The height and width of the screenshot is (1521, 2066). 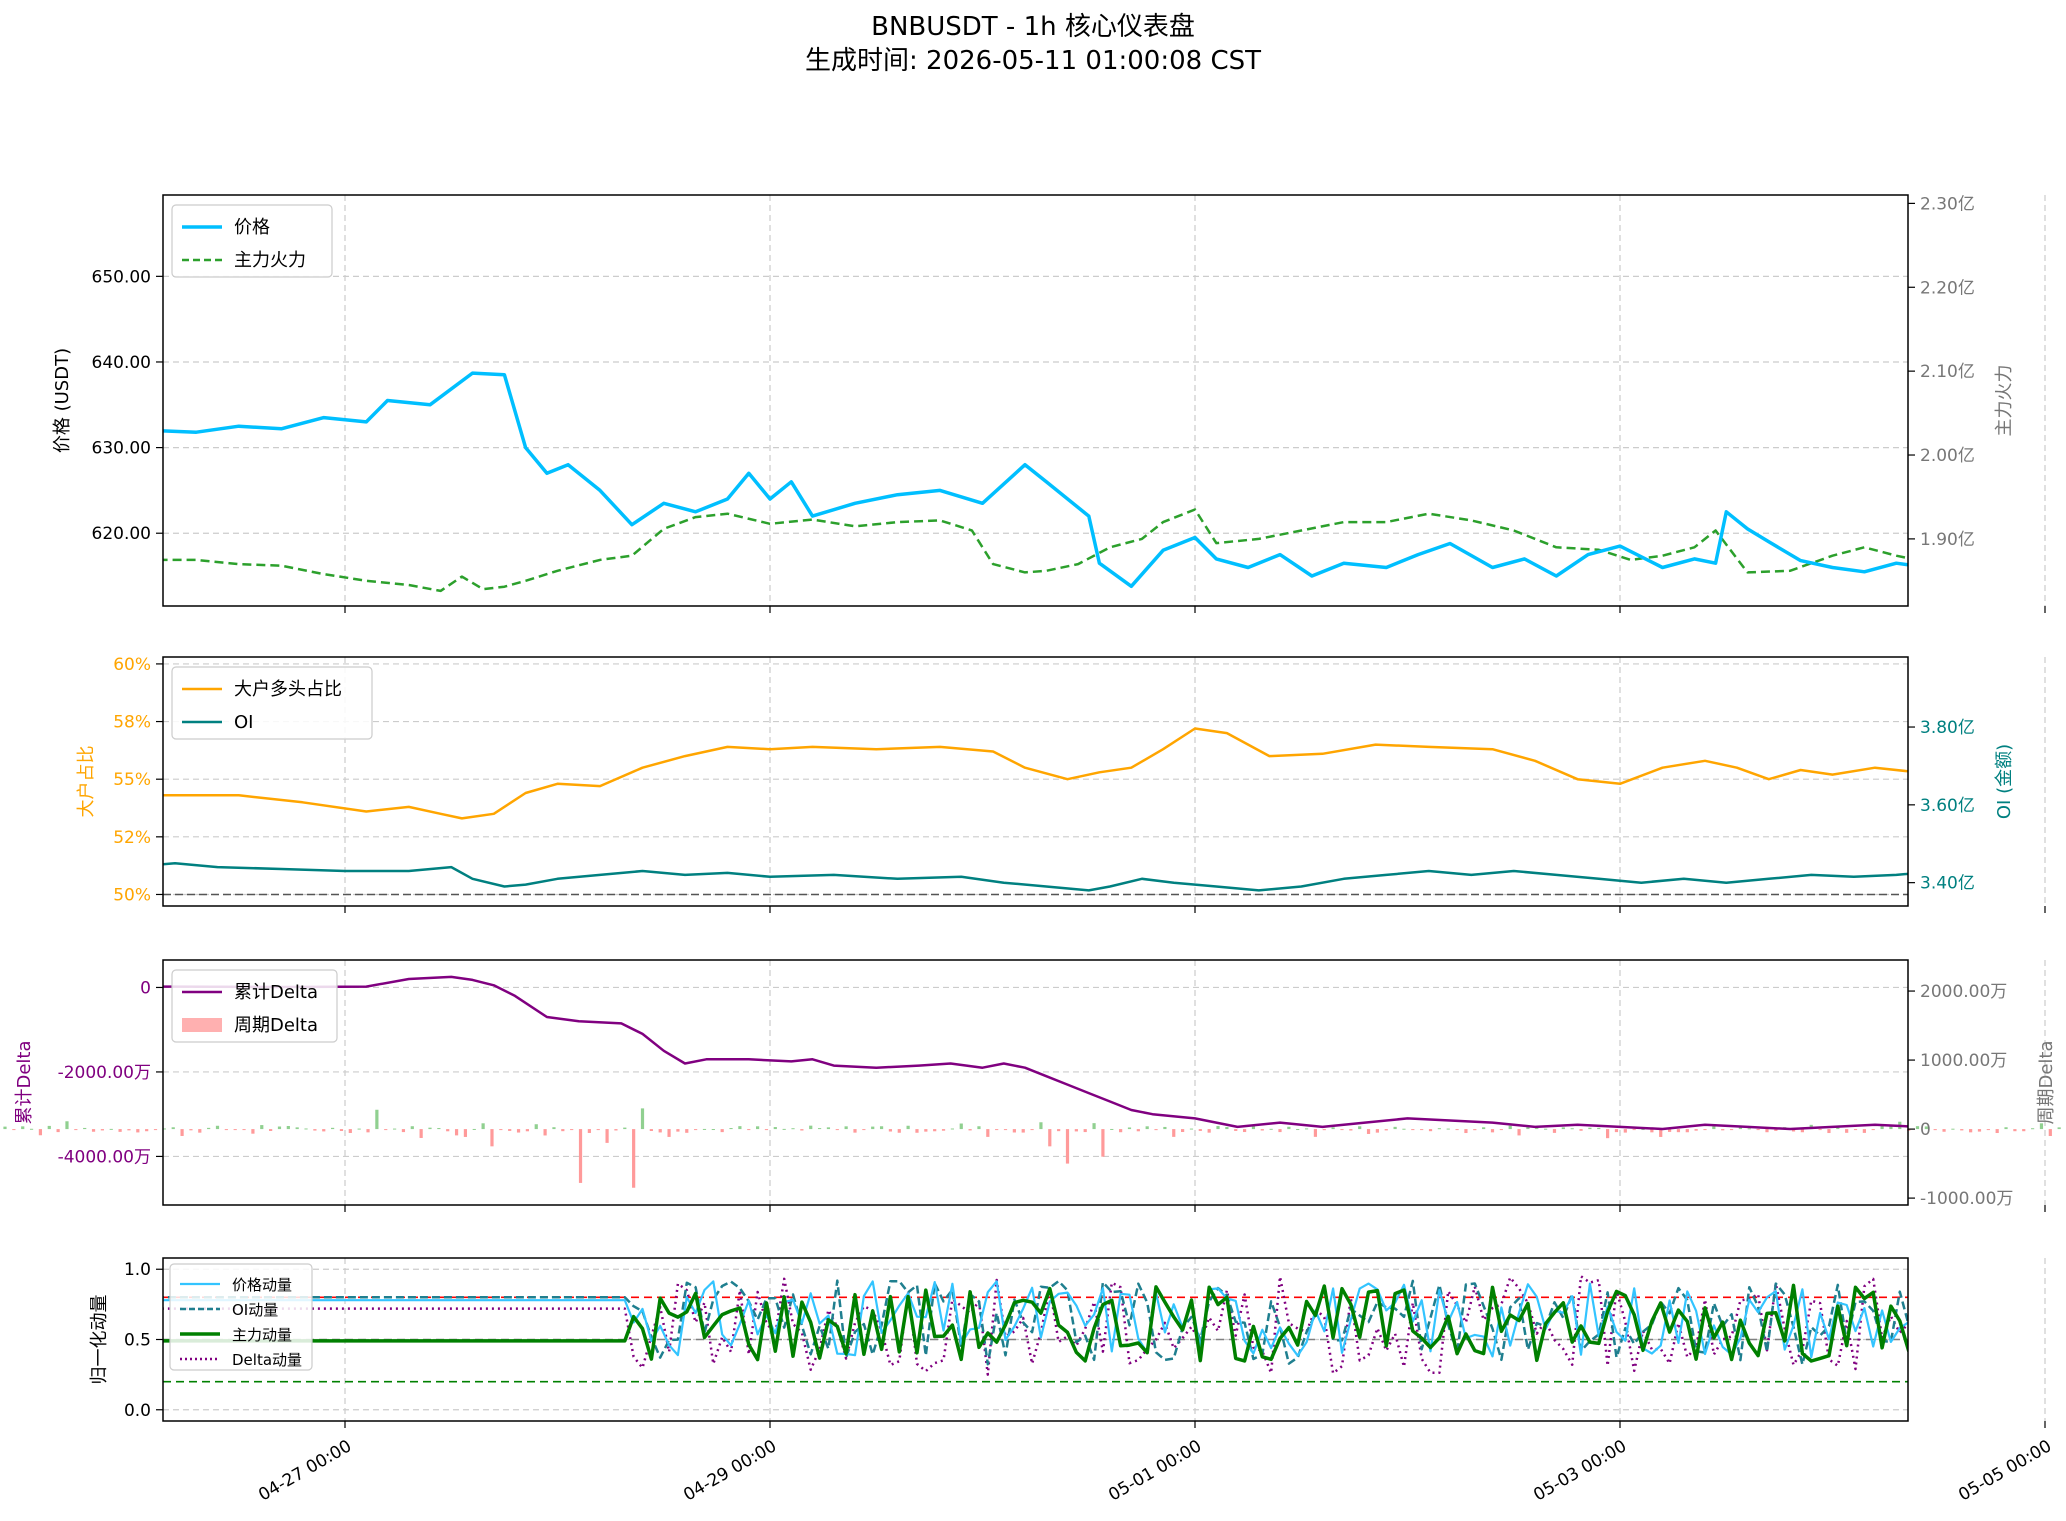 I want to click on ratio-panel-frame, so click(x=1035, y=781).